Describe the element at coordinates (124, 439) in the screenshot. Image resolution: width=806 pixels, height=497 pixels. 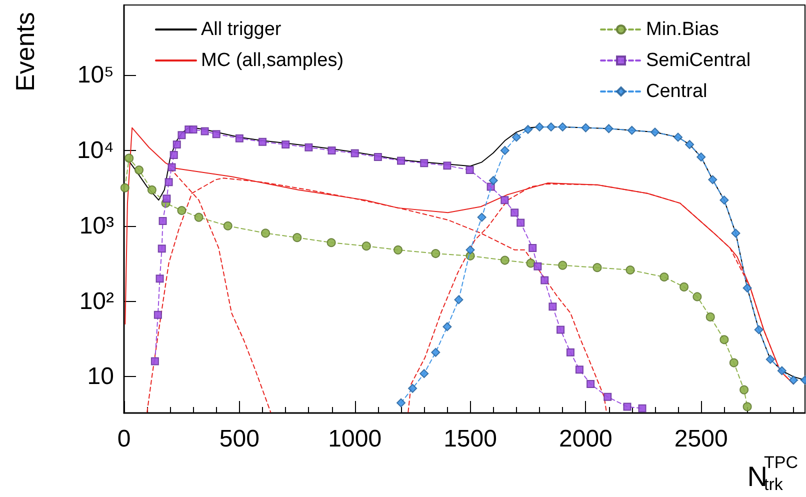
I see `x-tick-label: 0` at that location.